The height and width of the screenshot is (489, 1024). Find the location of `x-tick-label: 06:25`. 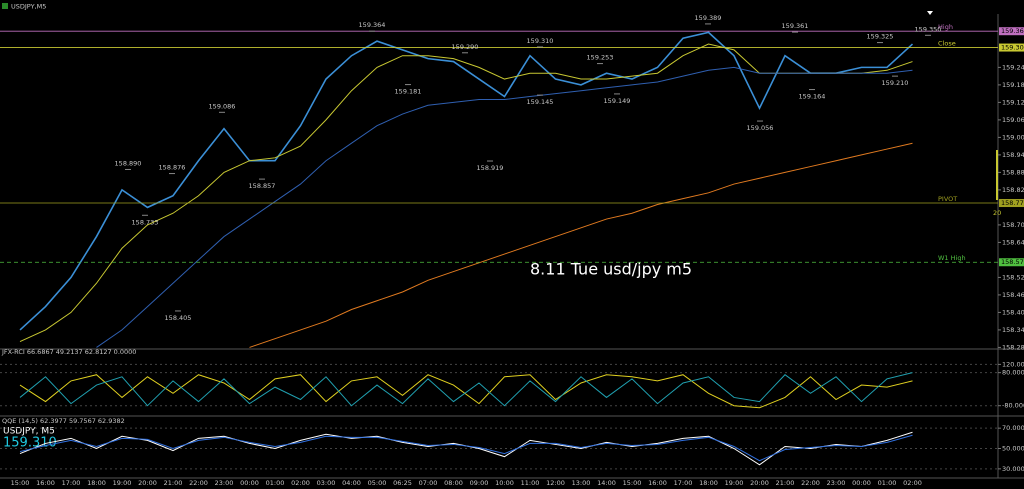

x-tick-label: 06:25 is located at coordinates (402, 483).